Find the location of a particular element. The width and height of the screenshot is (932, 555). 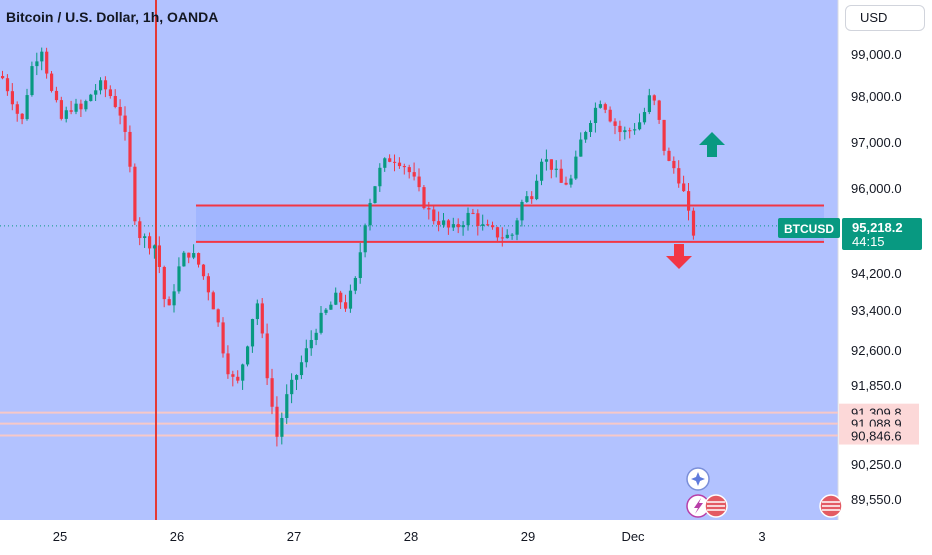

y-tick-label: 99,000.0 is located at coordinates (876, 54).